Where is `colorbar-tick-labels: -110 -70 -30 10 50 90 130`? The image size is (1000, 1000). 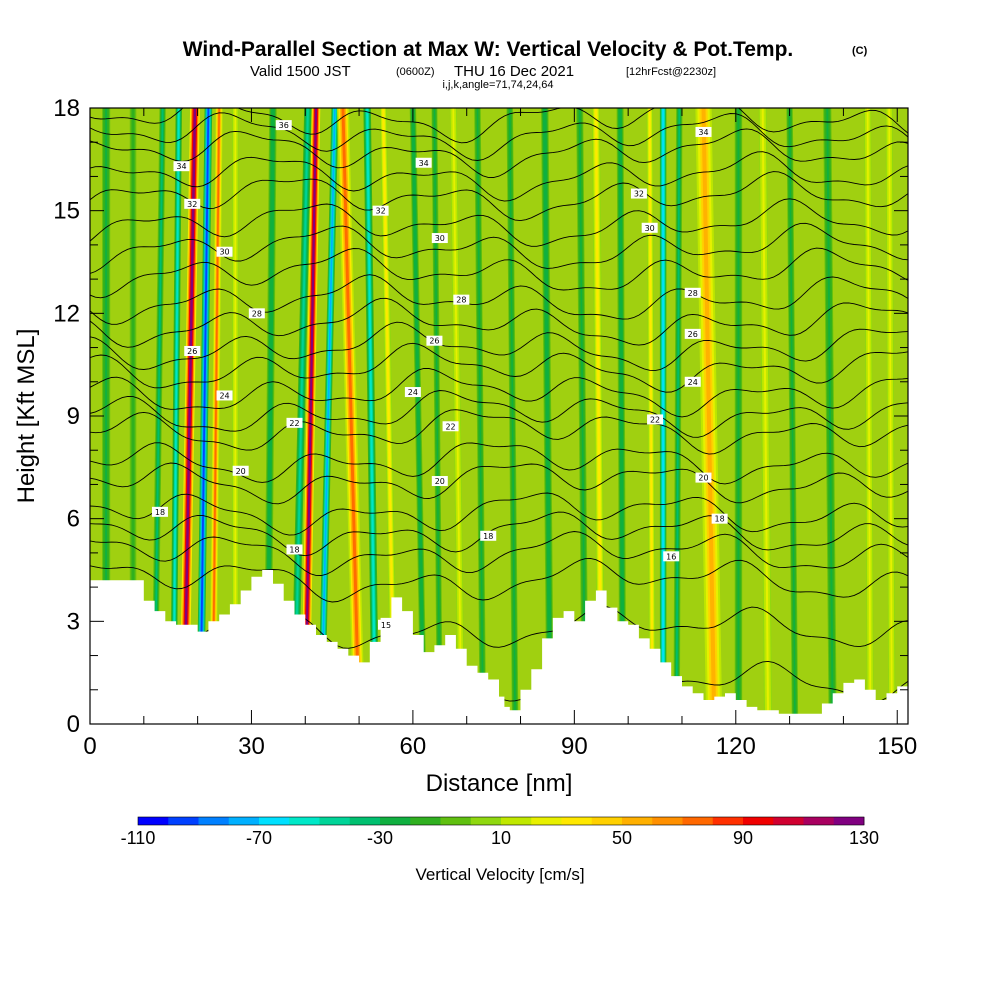 colorbar-tick-labels: -110 -70 -30 10 50 90 130 is located at coordinates (500, 838).